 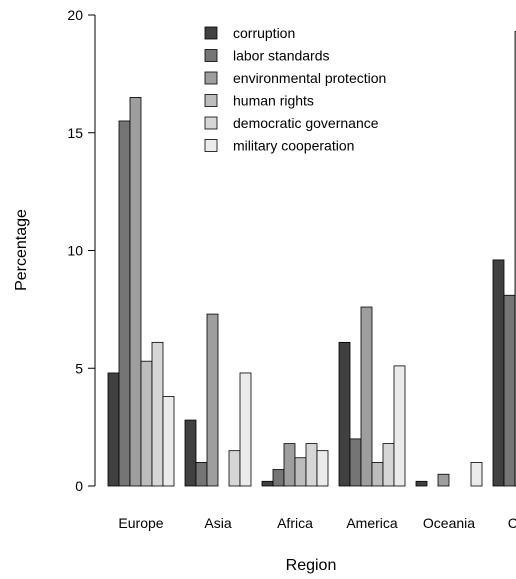 I want to click on x-tick-label: Asia, so click(x=217, y=523).